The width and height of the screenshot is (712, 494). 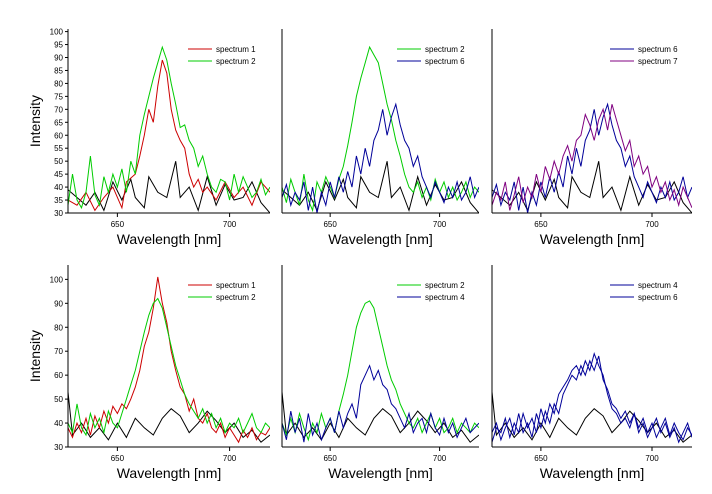 What do you see at coordinates (58, 96) in the screenshot?
I see `y-tick-label: 75` at bounding box center [58, 96].